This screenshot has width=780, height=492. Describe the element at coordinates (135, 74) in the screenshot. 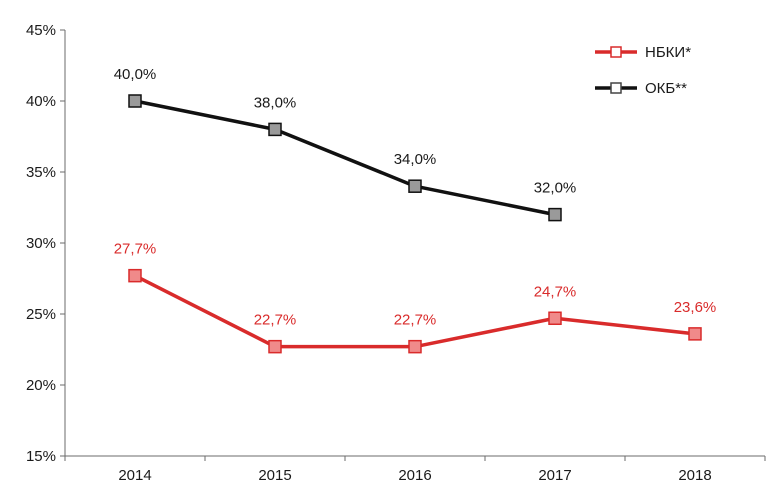

I see `data-label: 40,0%` at that location.